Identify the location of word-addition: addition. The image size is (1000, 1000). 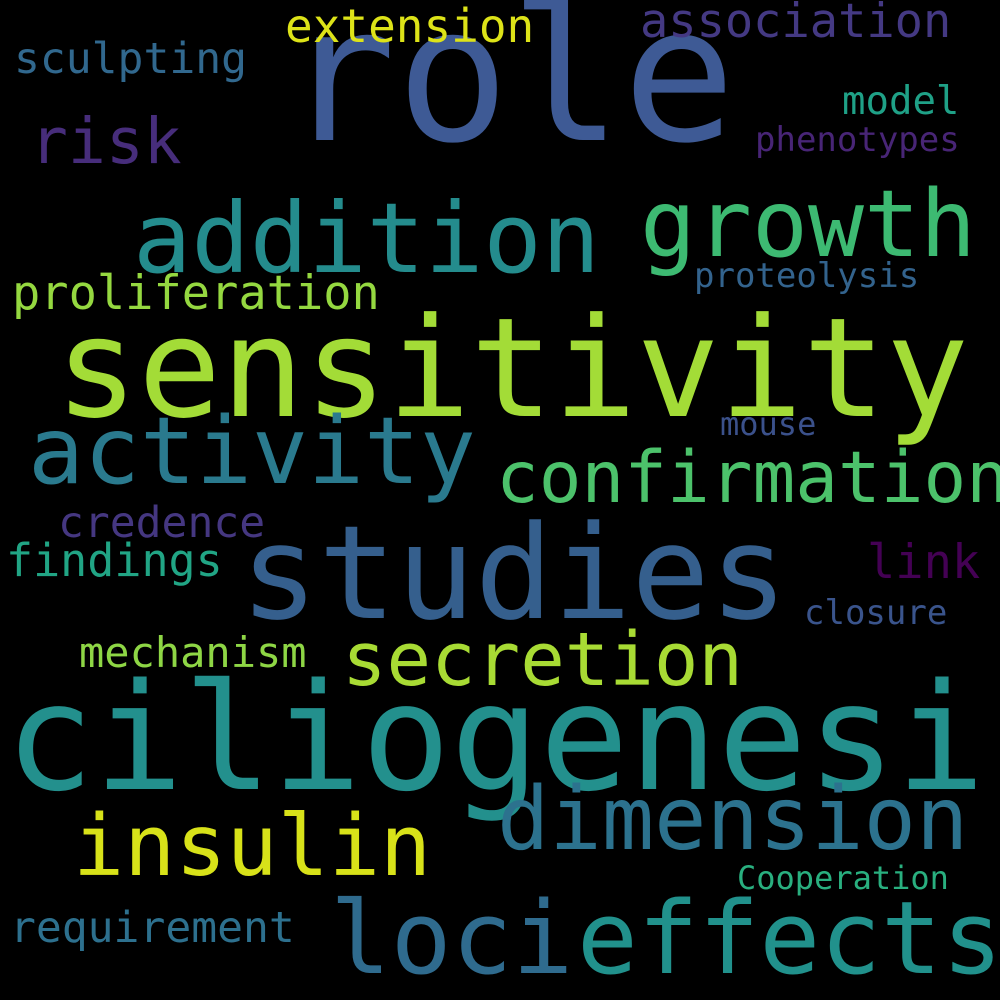
(367, 238).